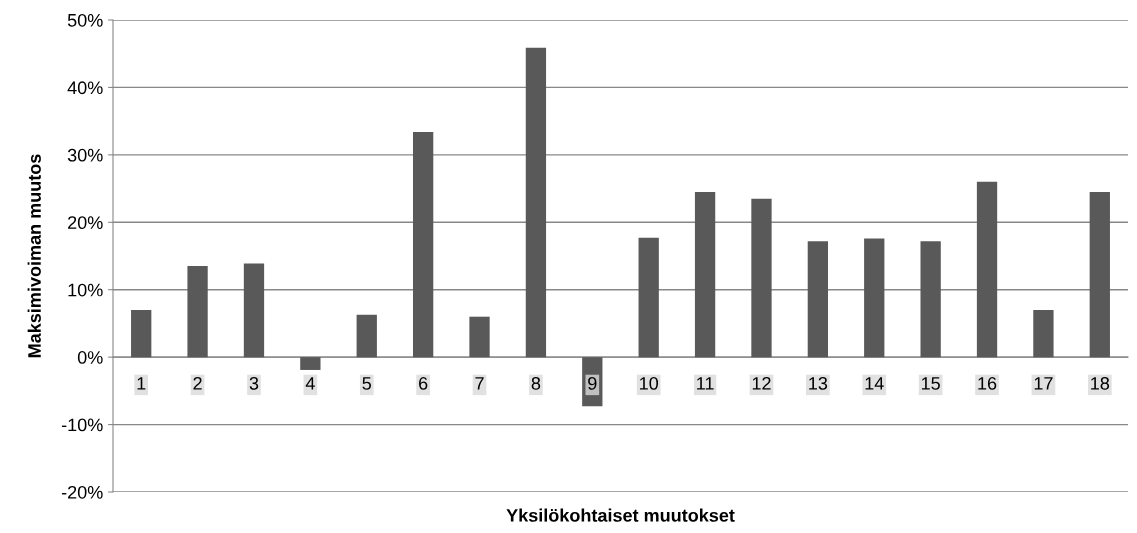 The width and height of the screenshot is (1137, 533). Describe the element at coordinates (1100, 383) in the screenshot. I see `x-tick-label: 18` at that location.